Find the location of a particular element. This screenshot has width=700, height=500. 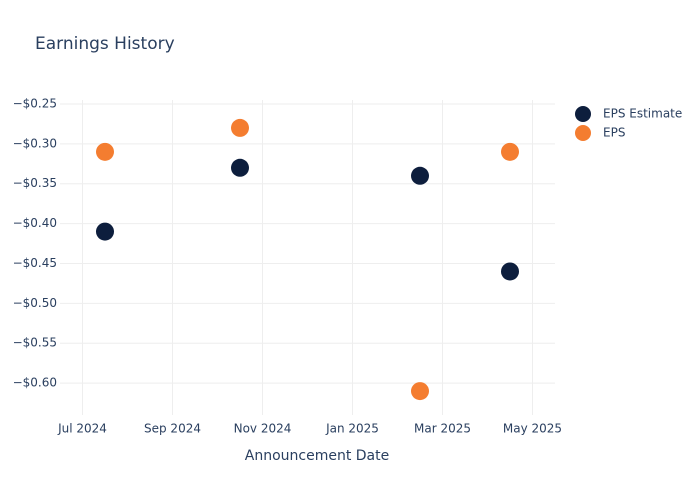

y-tick-label: −$0.60 is located at coordinates (35, 383).